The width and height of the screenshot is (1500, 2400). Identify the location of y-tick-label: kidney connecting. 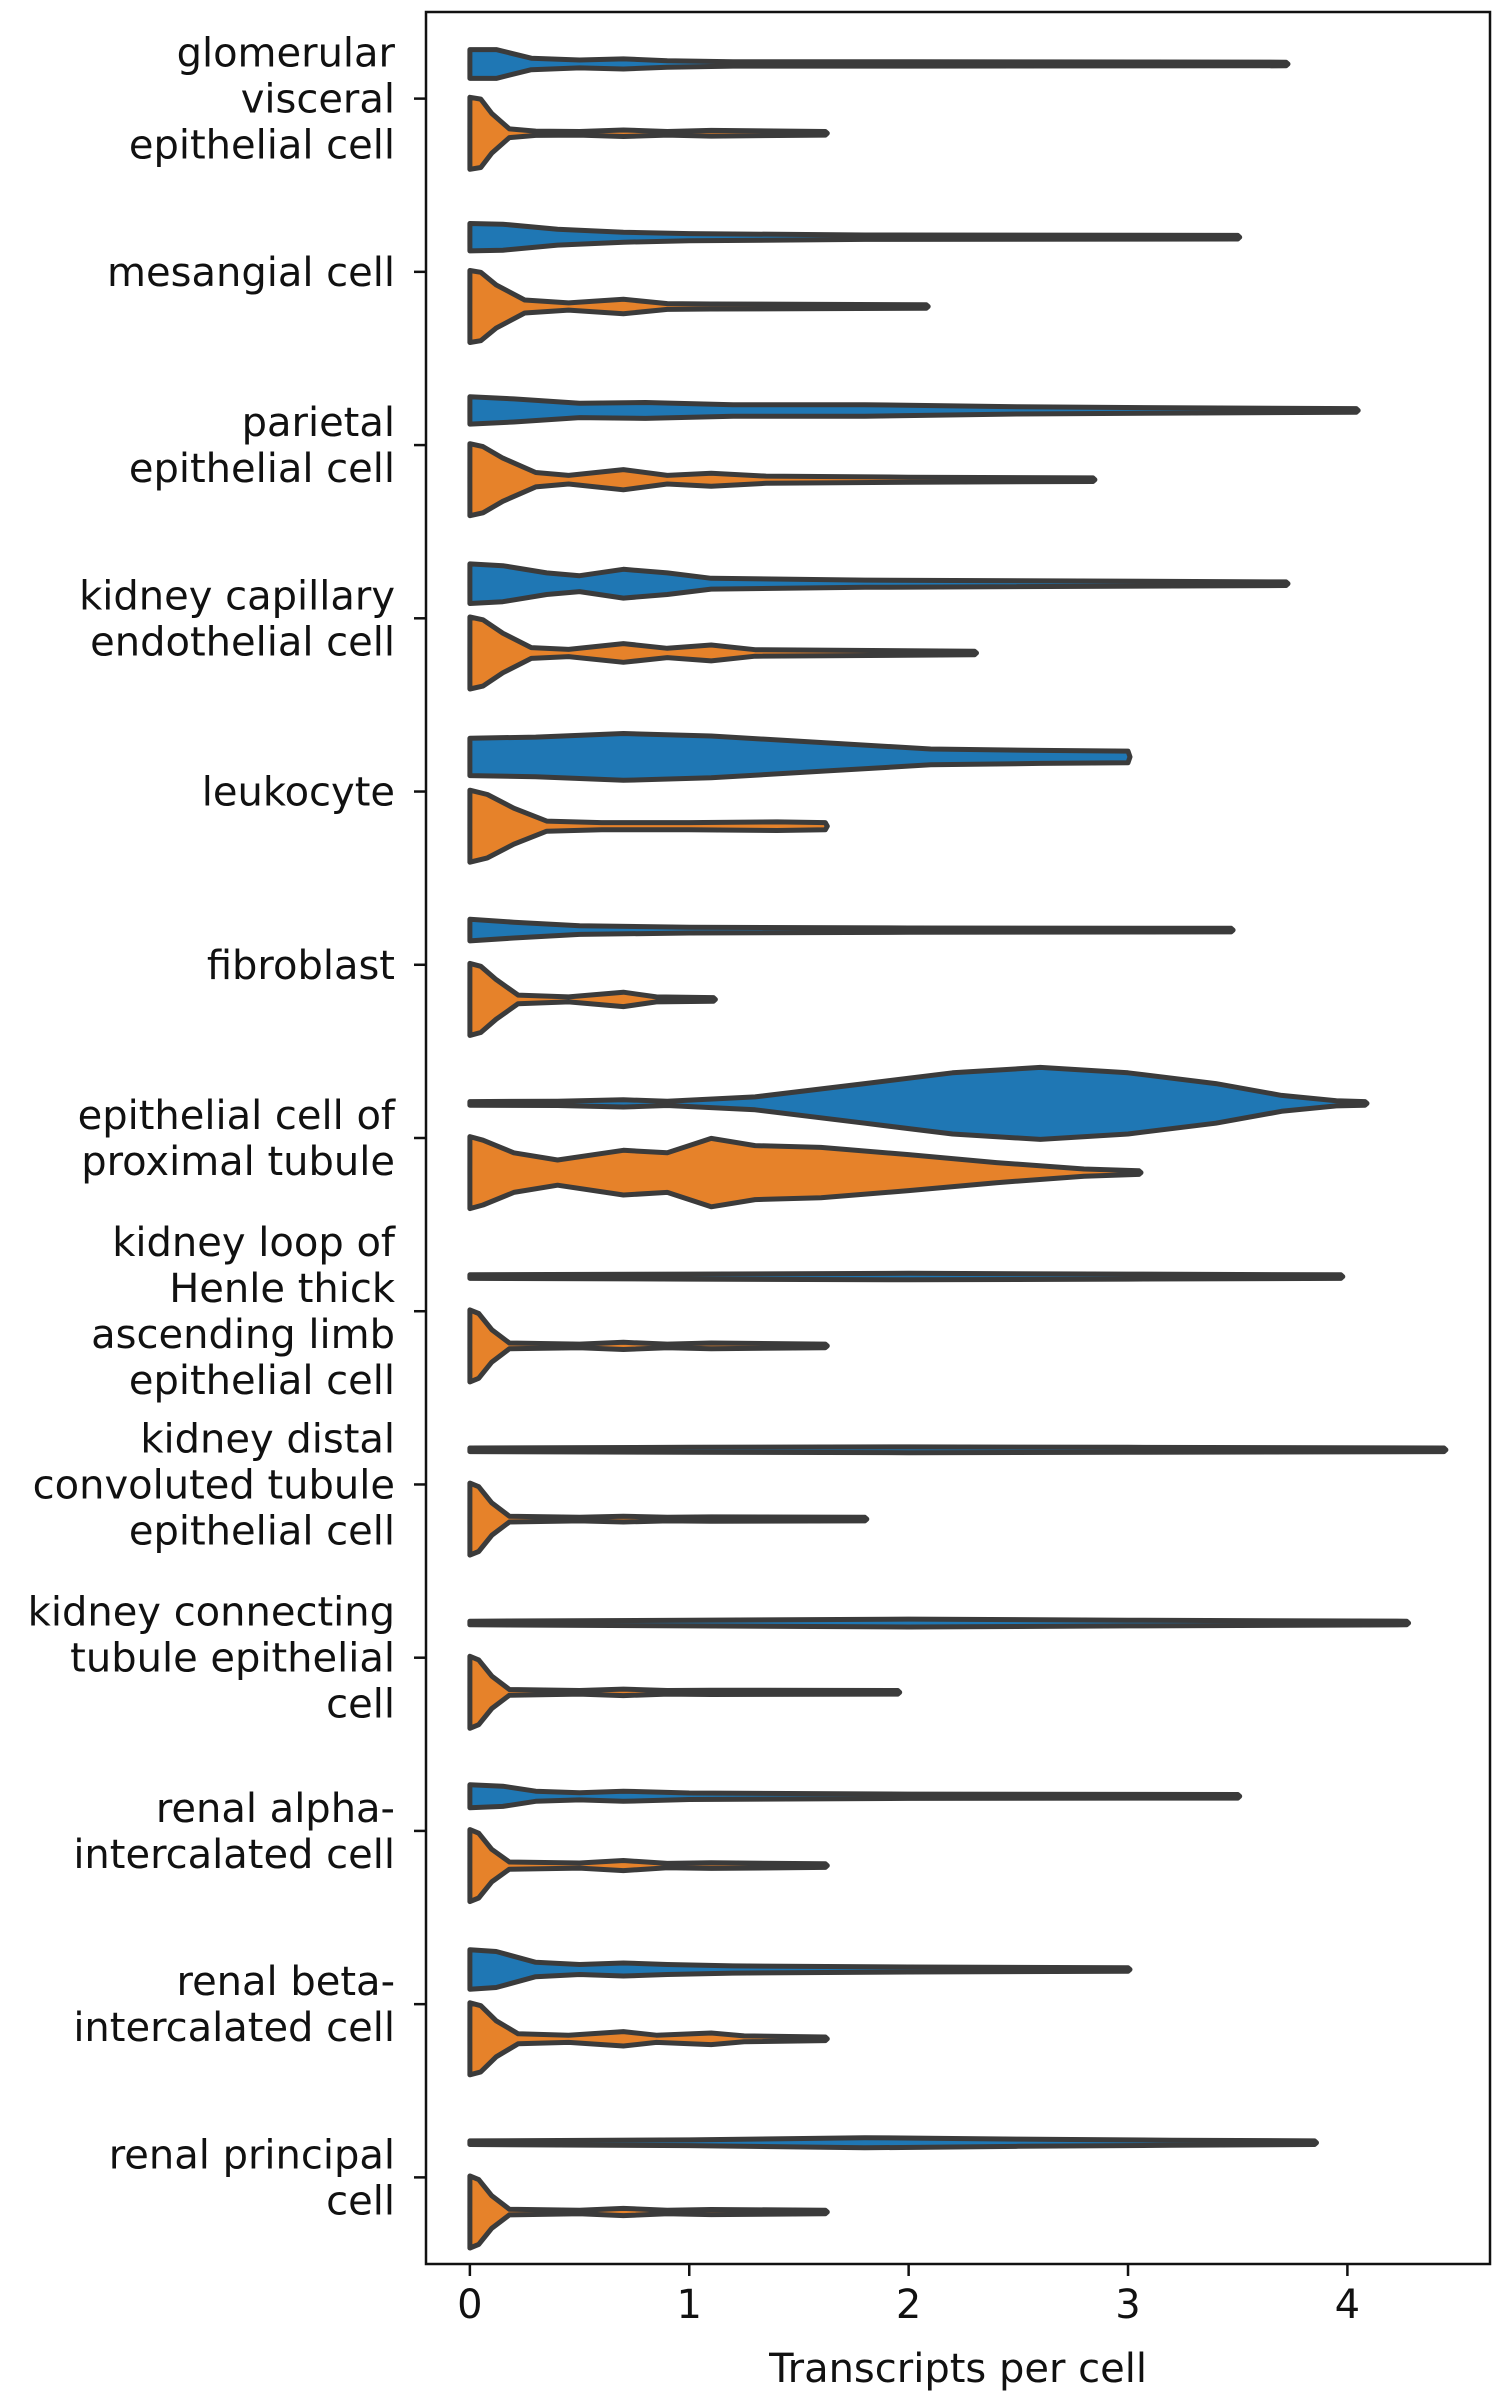
(211, 1613).